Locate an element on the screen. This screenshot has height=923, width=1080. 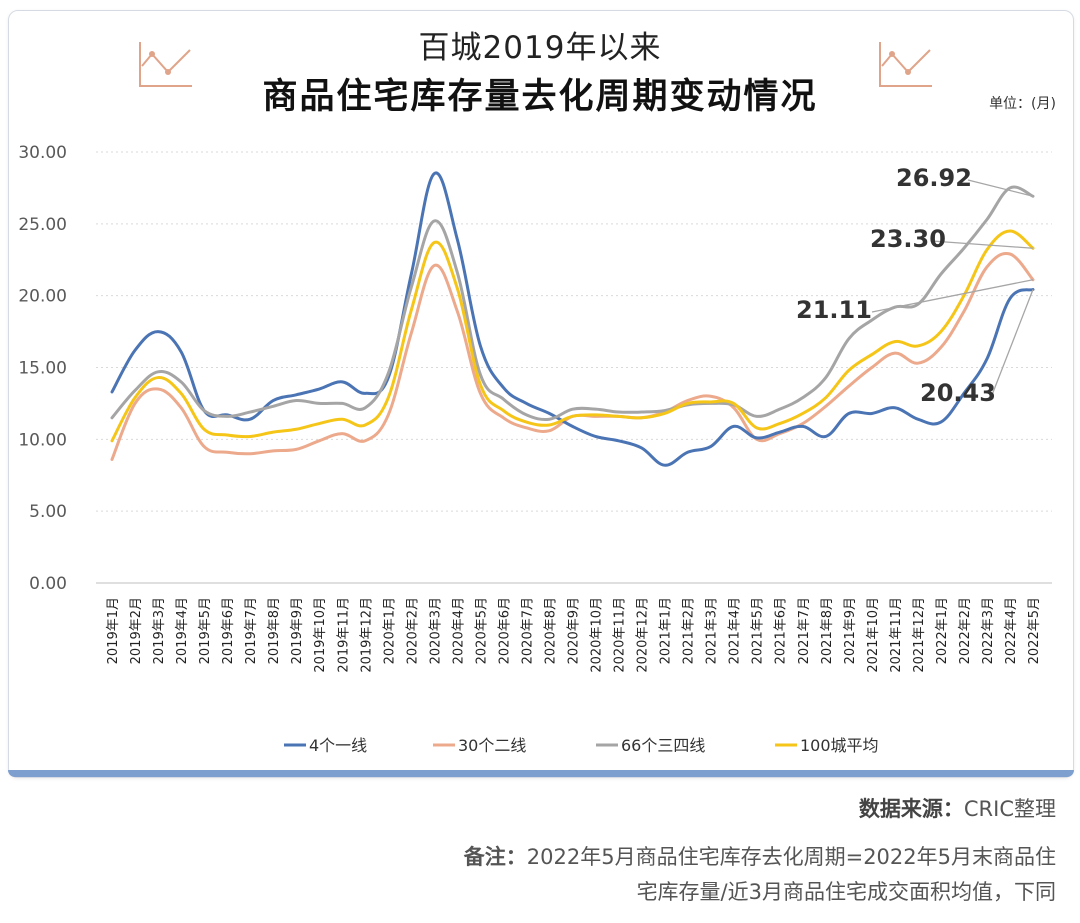
x-tick-label: 2021年3月 is located at coordinates (712, 630).